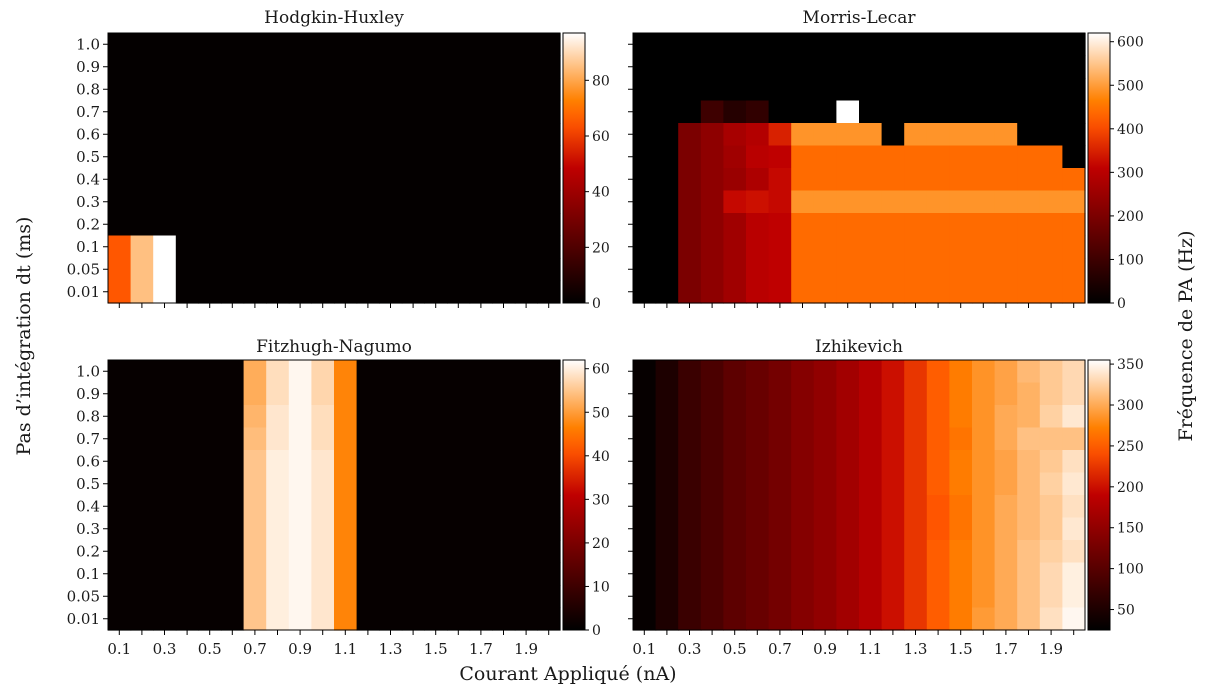 Image resolution: width=1205 pixels, height=689 pixels. Describe the element at coordinates (1121, 304) in the screenshot. I see `morris-lecar-colorbar-tick-label: 0` at that location.